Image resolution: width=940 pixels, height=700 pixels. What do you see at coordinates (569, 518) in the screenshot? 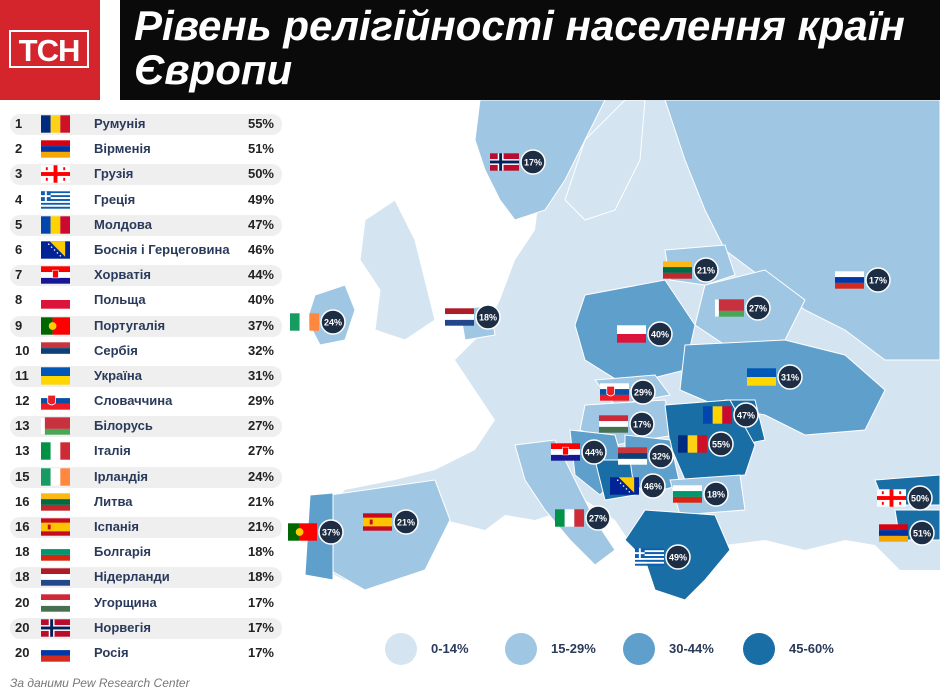
I see `italy-map-flag-icon` at bounding box center [569, 518].